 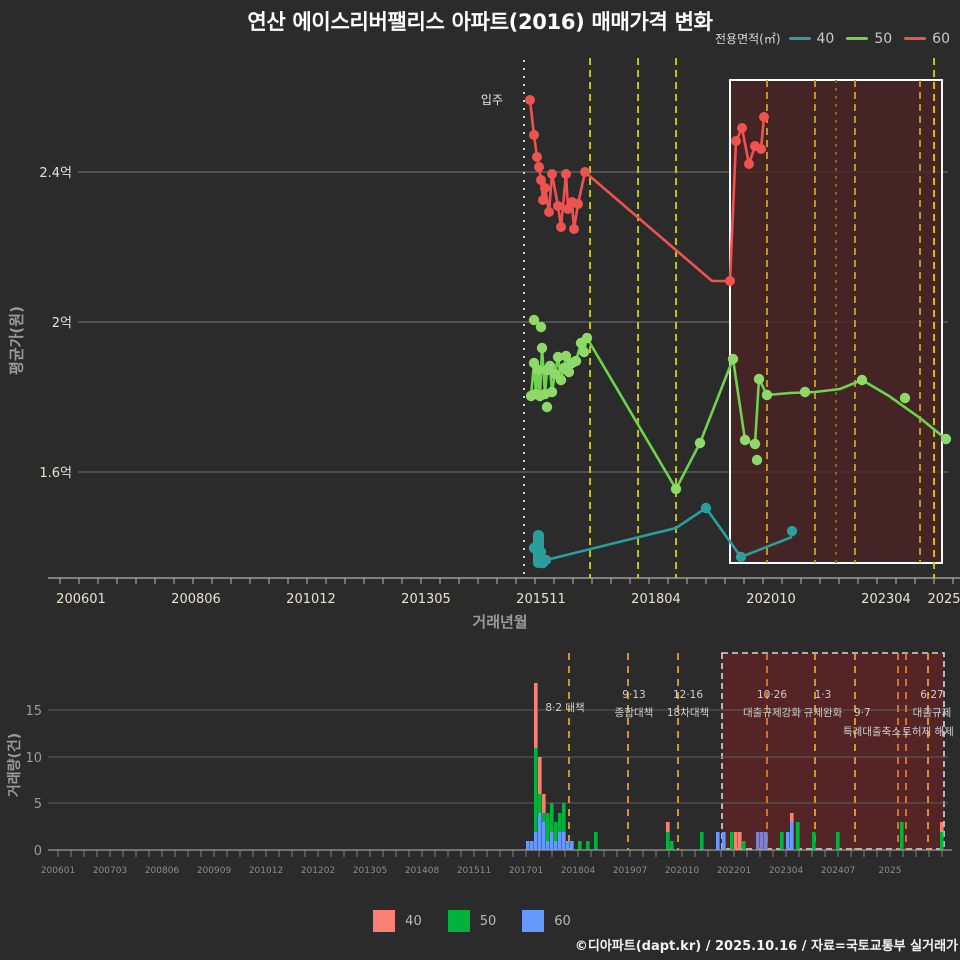 I want to click on ann-toheoje: 토허제 해제, so click(x=928, y=731).